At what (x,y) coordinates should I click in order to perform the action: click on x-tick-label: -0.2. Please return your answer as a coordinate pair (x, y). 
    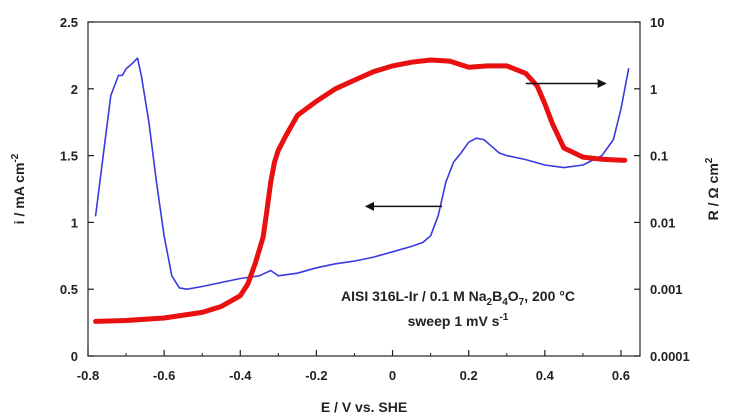
    Looking at the image, I should click on (316, 375).